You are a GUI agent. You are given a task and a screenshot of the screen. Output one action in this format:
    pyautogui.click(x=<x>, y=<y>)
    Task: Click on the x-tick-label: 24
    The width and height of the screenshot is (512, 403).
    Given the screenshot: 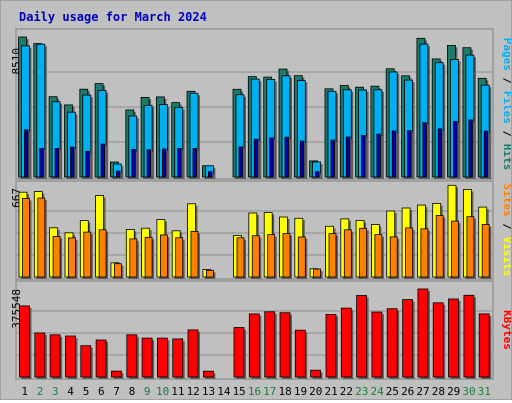 What is the action you would take?
    pyautogui.click(x=377, y=391)
    